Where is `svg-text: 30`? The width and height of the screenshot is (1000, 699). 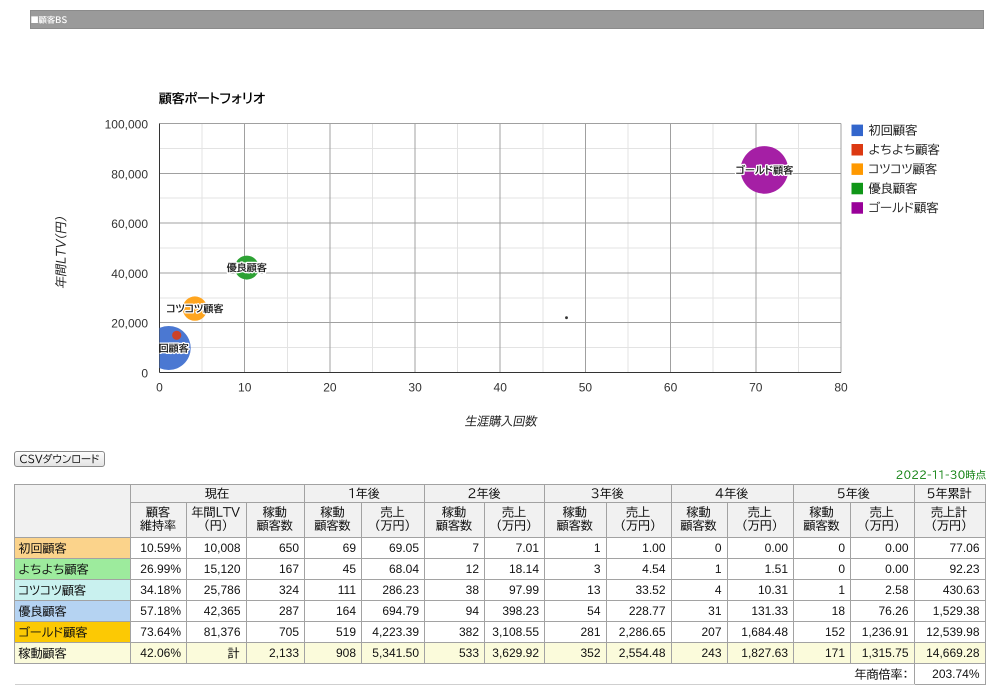 svg-text: 30 is located at coordinates (415, 388).